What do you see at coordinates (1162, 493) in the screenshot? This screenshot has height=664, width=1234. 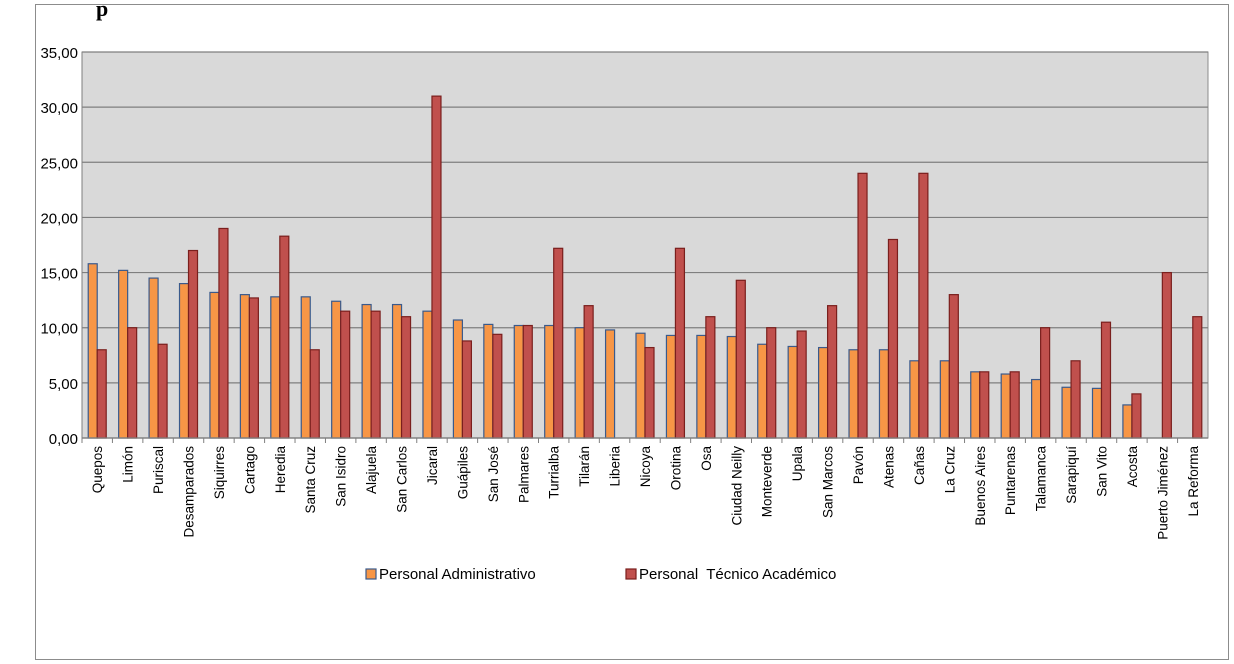 I see `x-tick-label: Puerto Jiménez` at bounding box center [1162, 493].